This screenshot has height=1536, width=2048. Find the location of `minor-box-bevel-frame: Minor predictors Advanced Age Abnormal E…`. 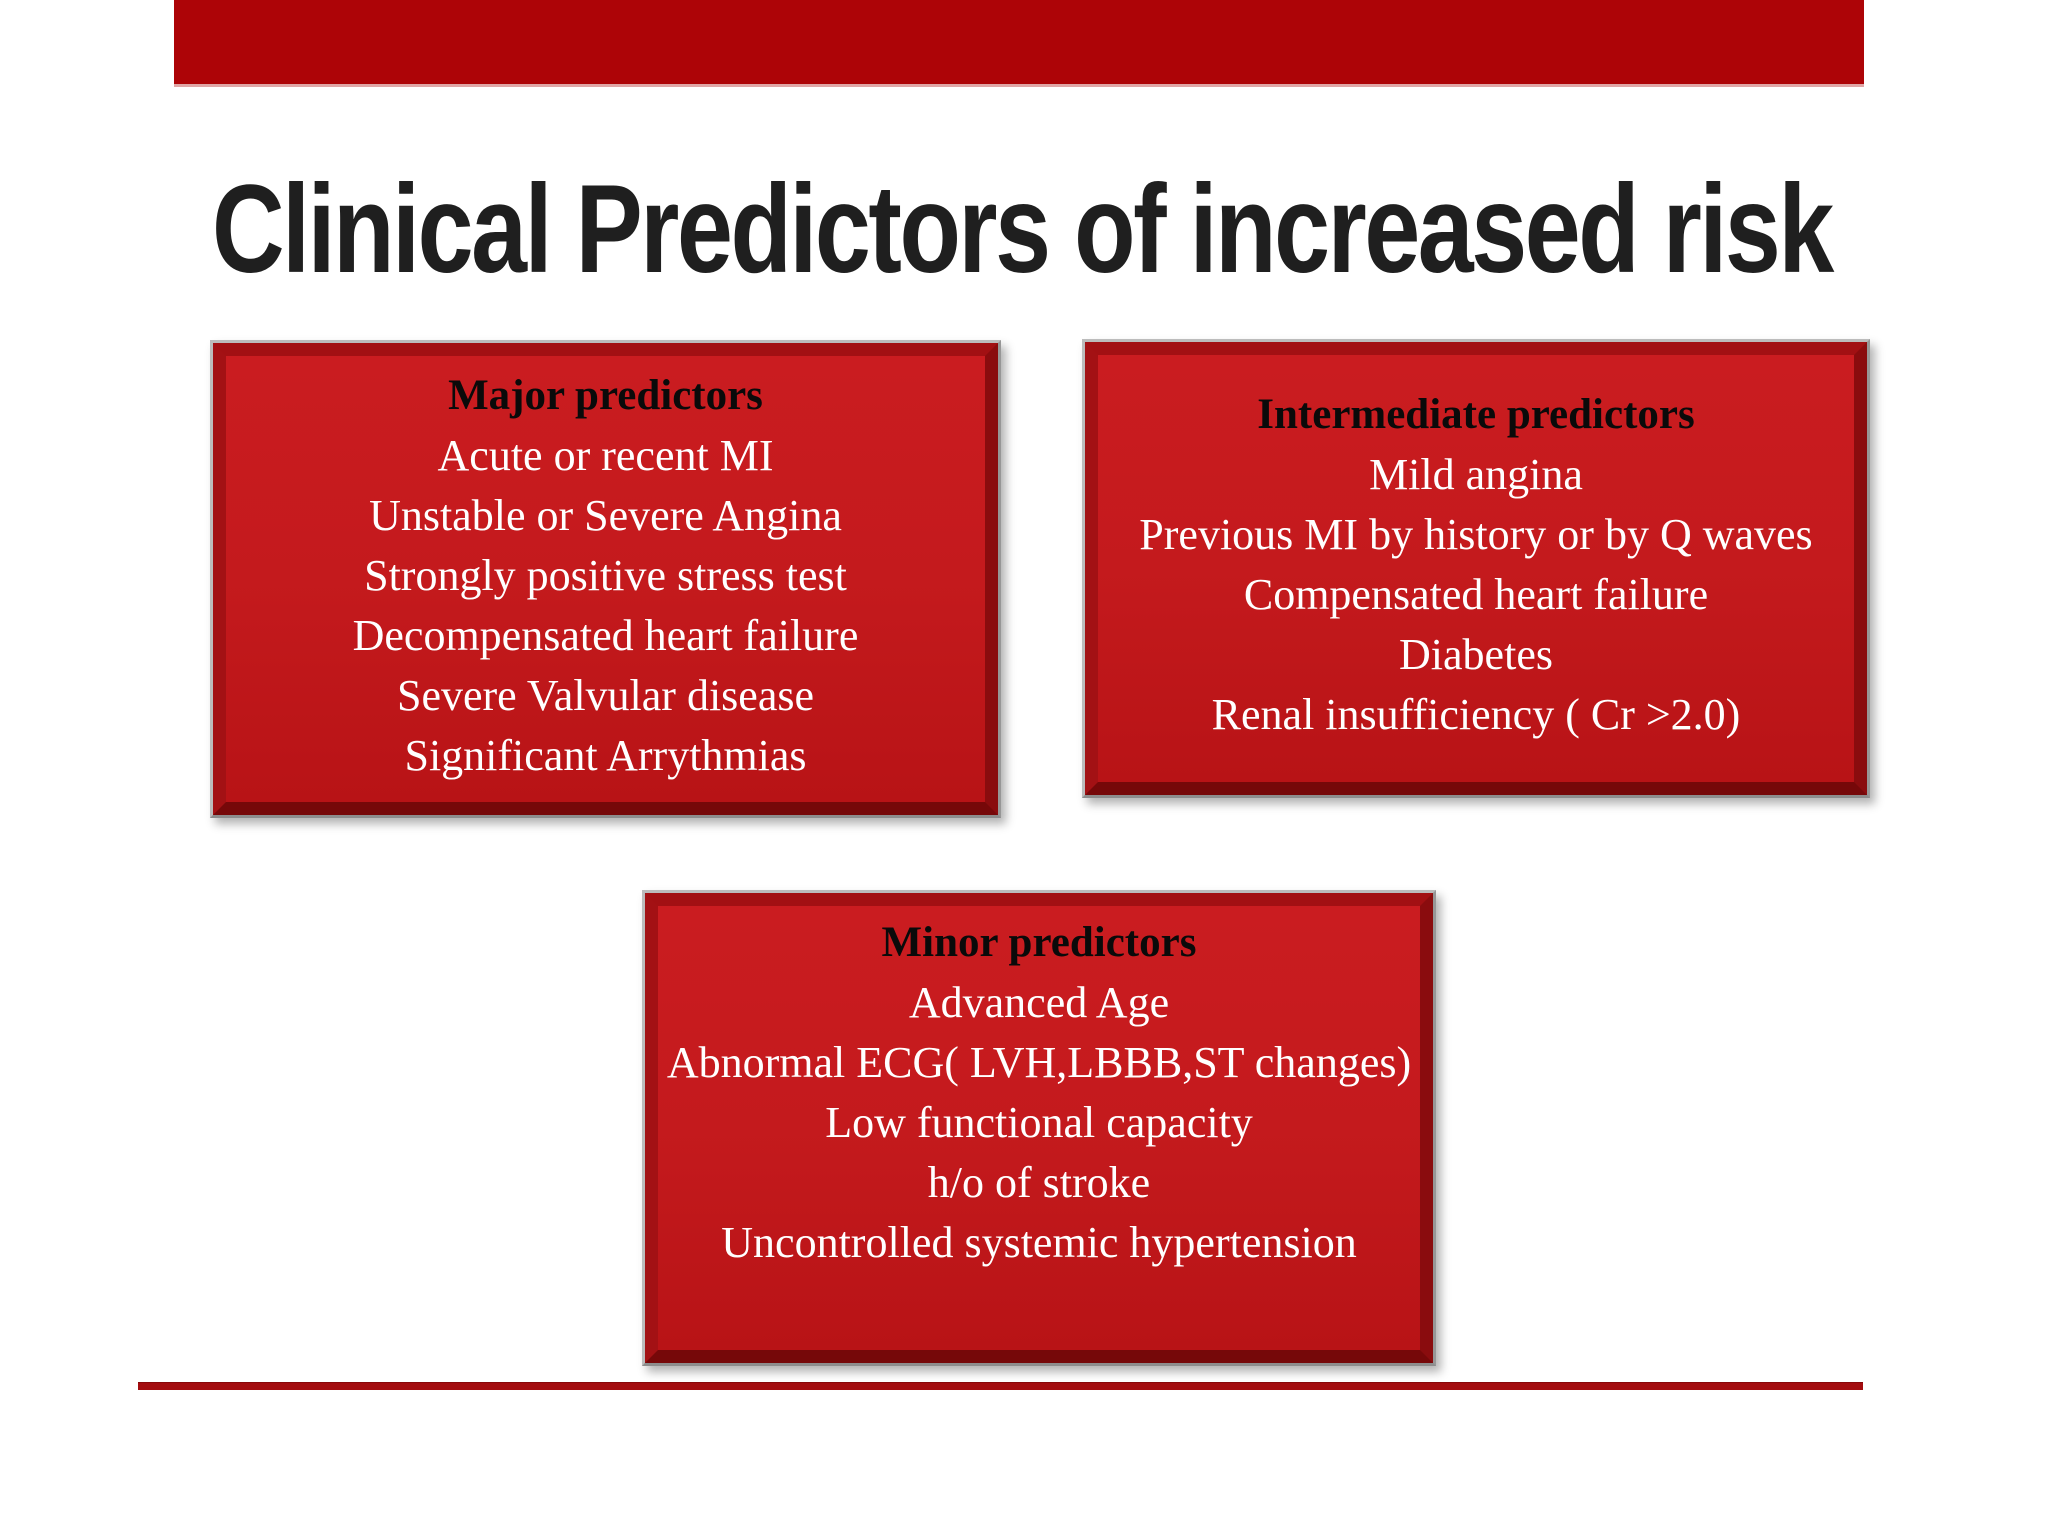

minor-box-bevel-frame: Minor predictors Advanced Age Abnormal E… is located at coordinates (1039, 1128).